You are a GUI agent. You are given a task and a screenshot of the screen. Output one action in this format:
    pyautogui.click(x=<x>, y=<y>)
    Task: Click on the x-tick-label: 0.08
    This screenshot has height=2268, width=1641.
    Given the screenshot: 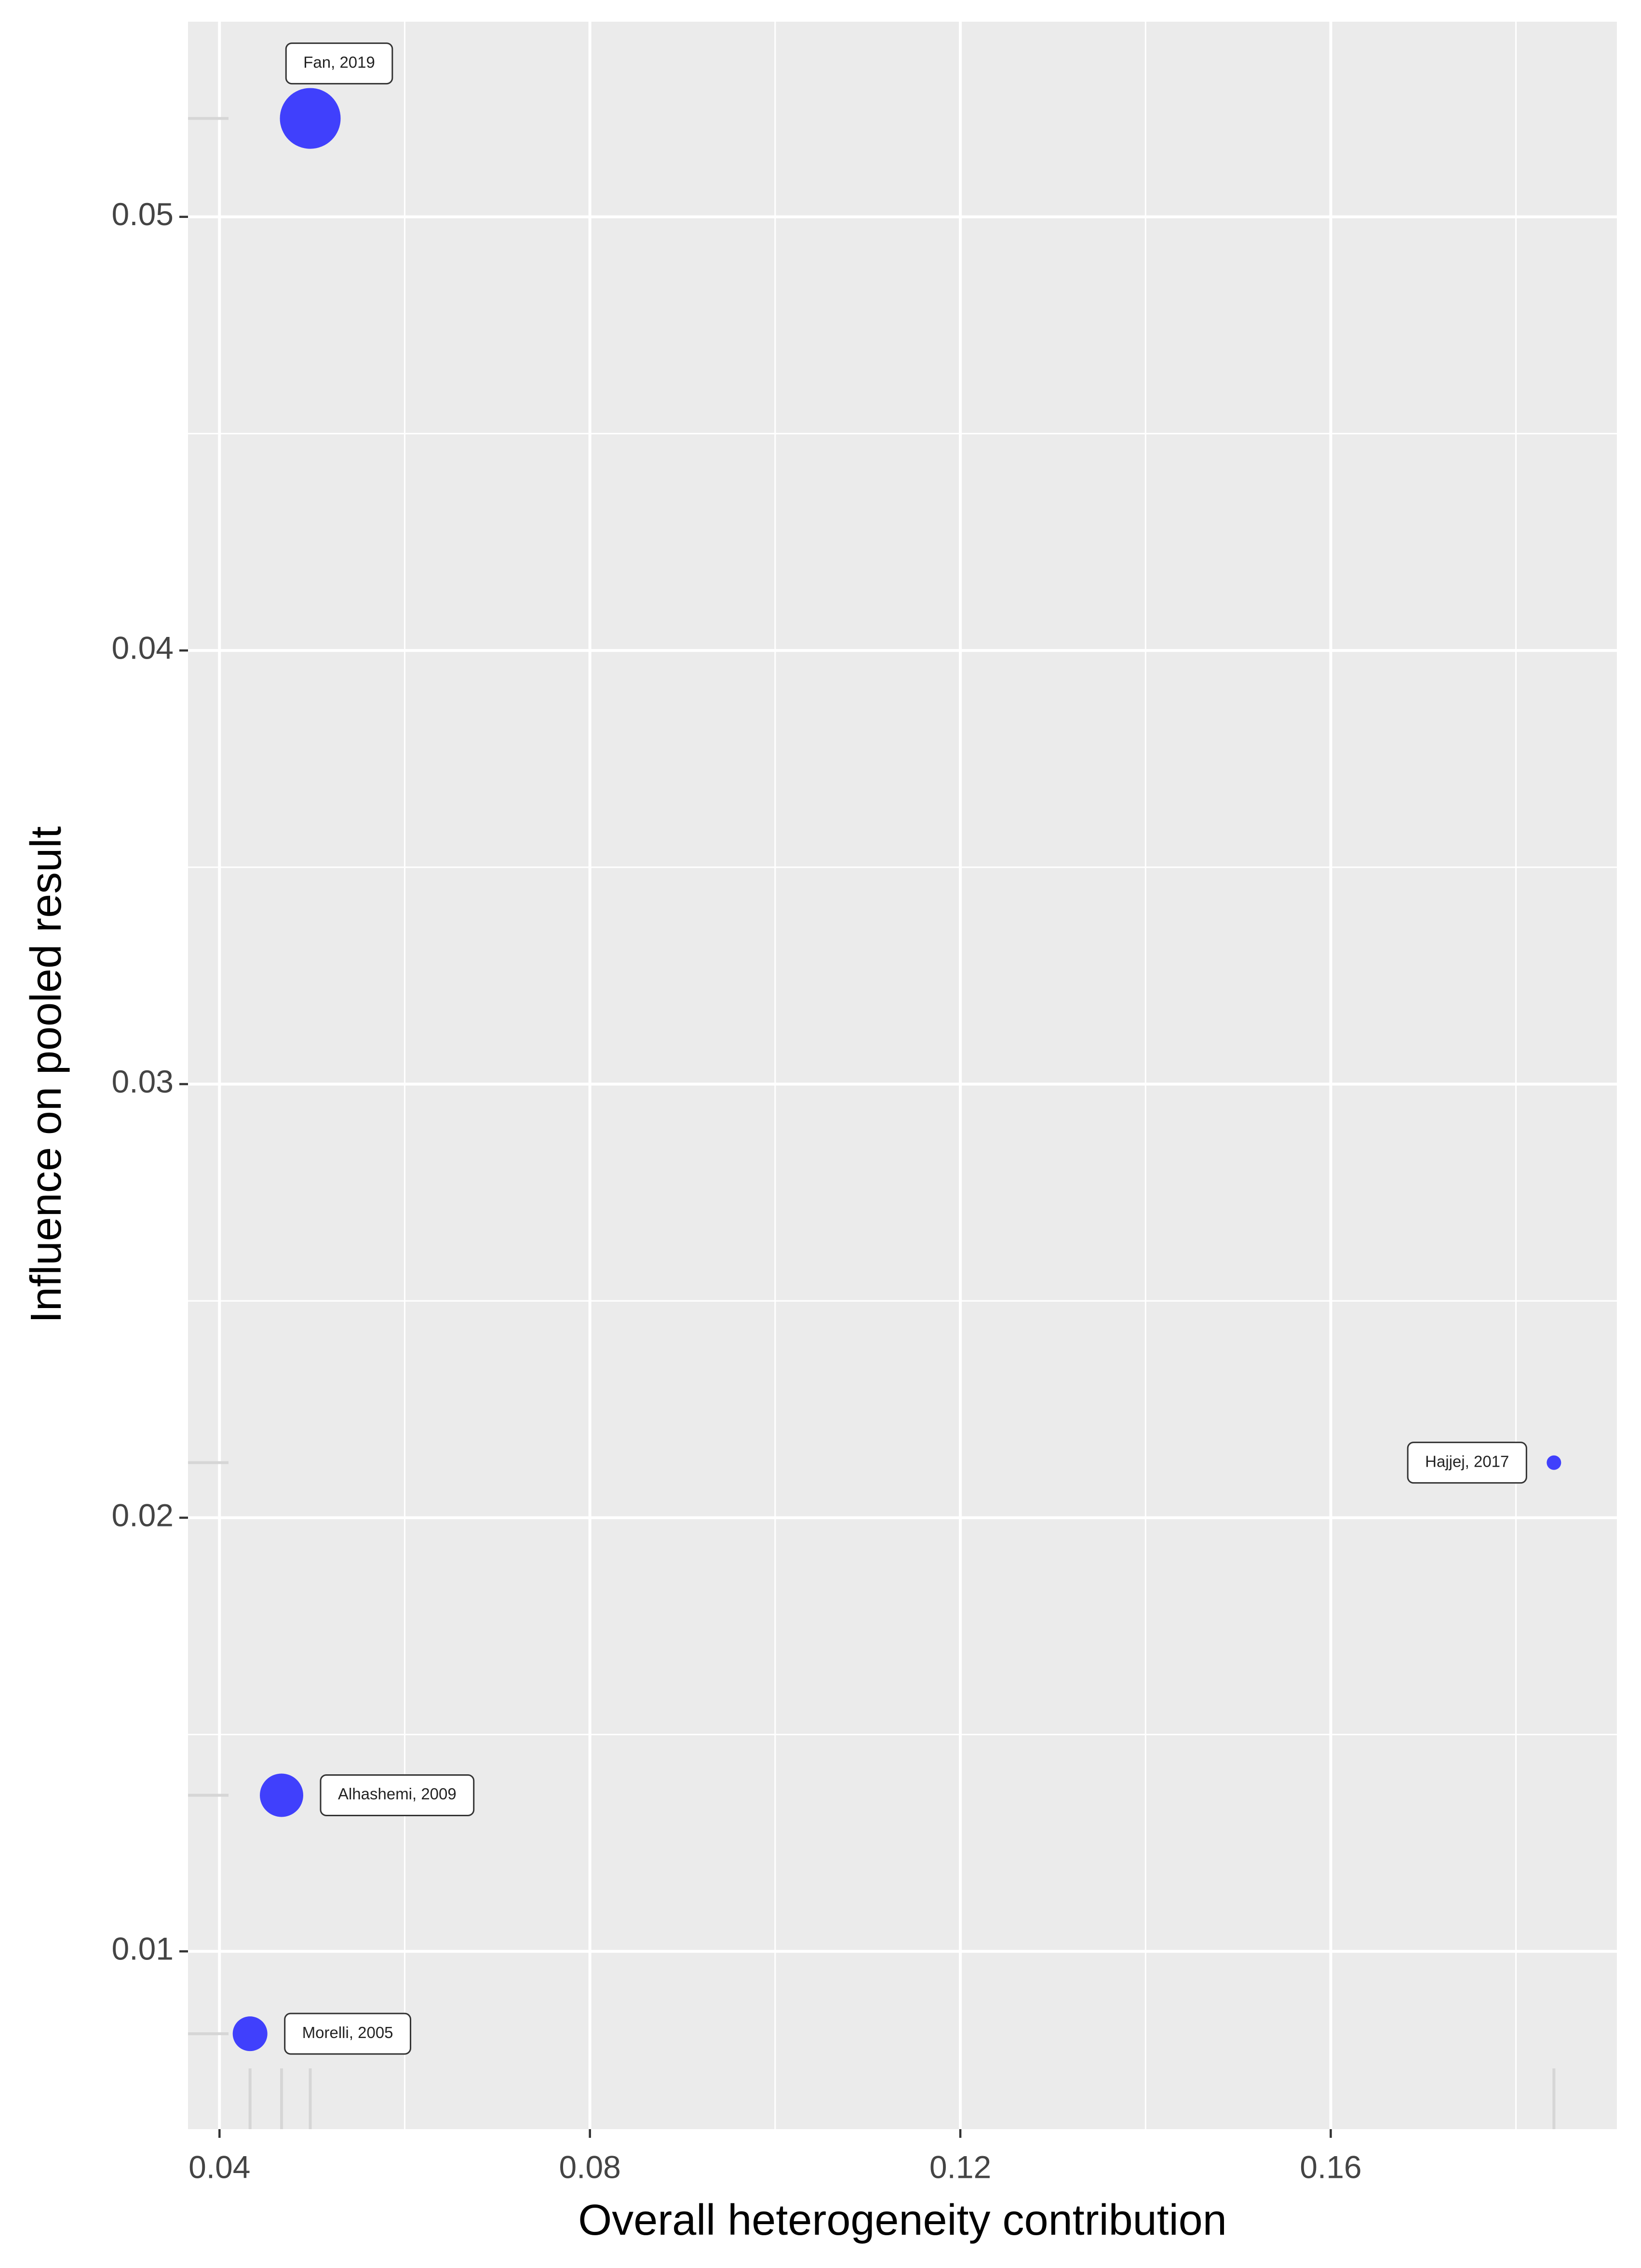 What is the action you would take?
    pyautogui.click(x=590, y=2167)
    